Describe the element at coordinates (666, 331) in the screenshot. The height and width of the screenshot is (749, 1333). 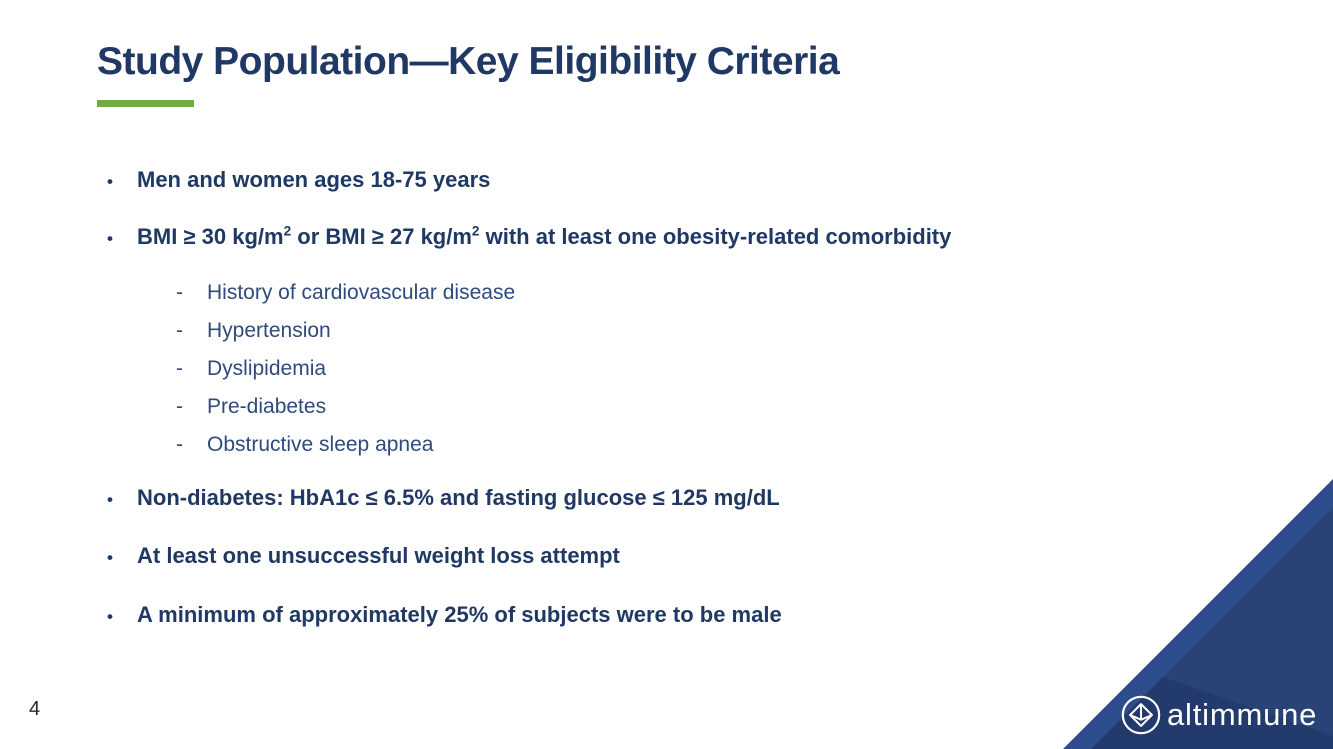
I see `sub-bullet-item: - Hypertension` at that location.